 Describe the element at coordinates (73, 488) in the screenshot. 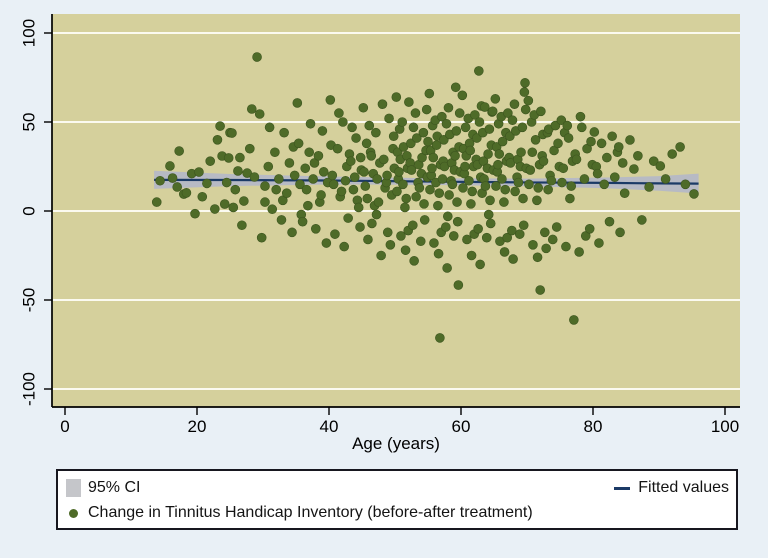

I see `ci-band-swatch` at that location.